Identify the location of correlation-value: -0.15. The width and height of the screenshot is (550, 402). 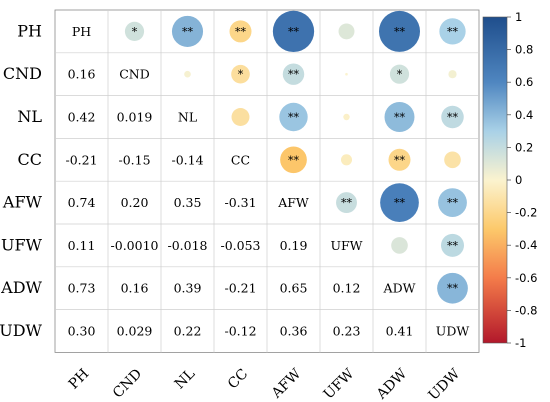
(134, 159).